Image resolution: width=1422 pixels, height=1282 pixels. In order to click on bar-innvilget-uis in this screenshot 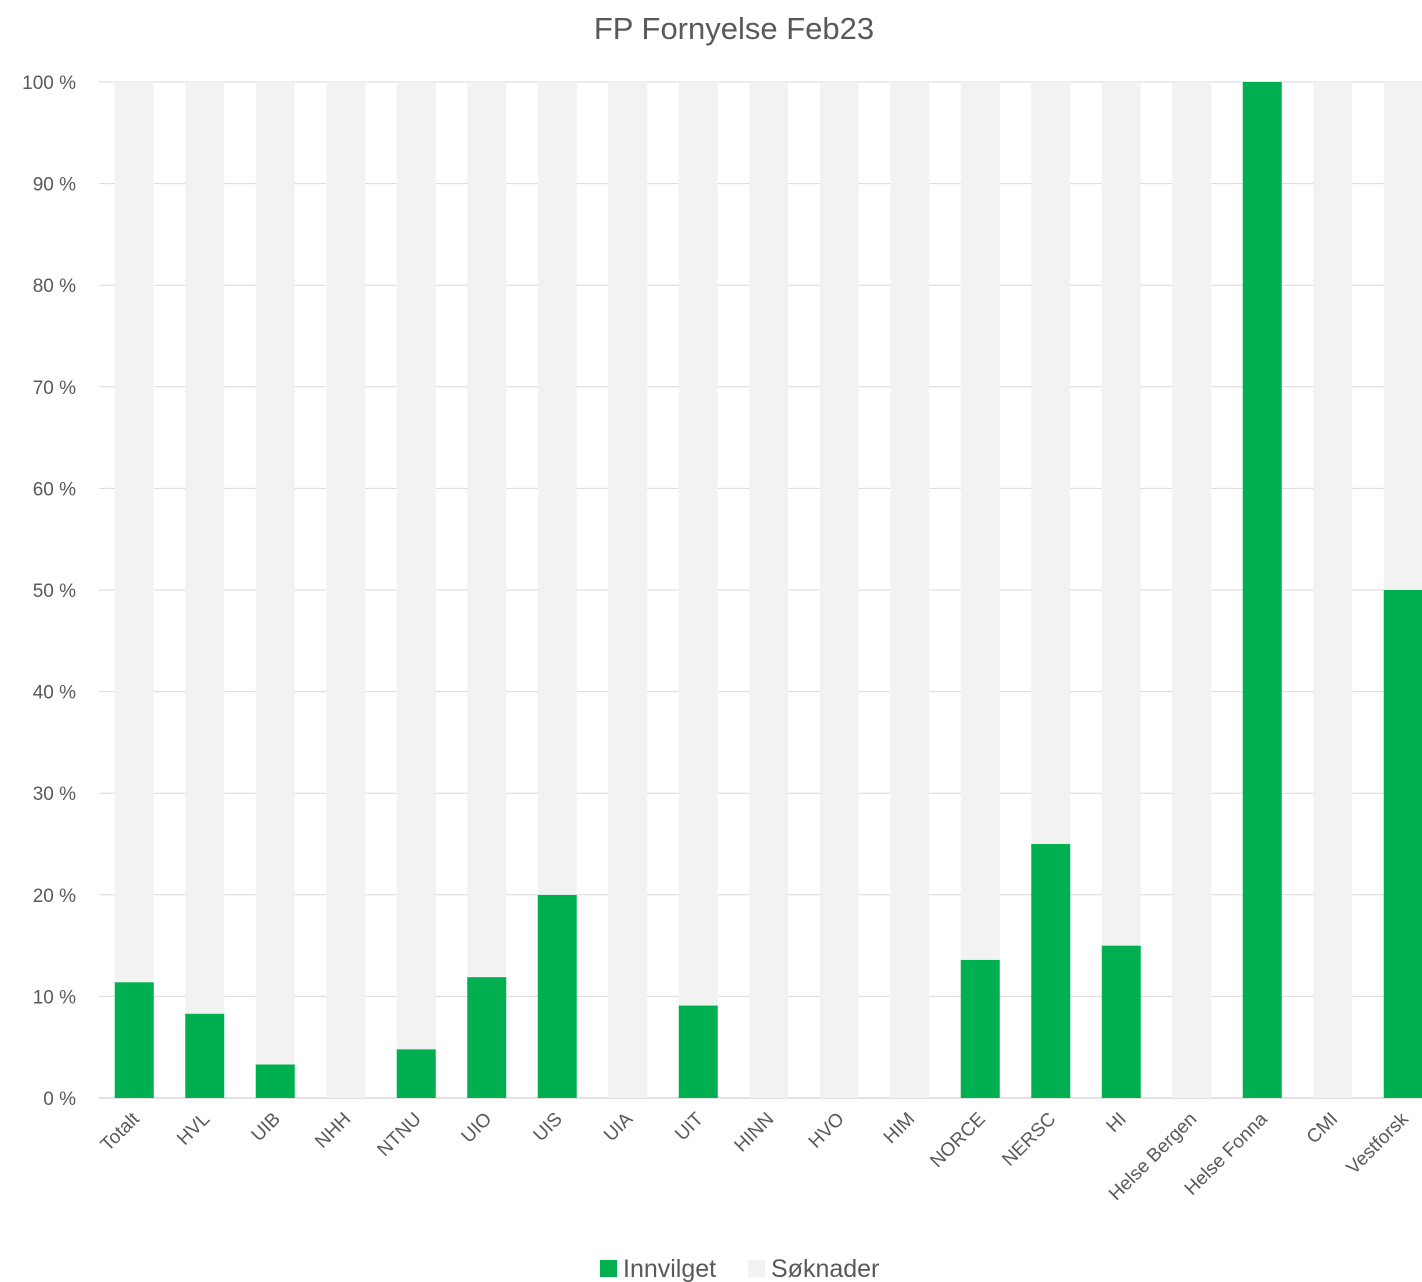, I will do `click(557, 996)`.